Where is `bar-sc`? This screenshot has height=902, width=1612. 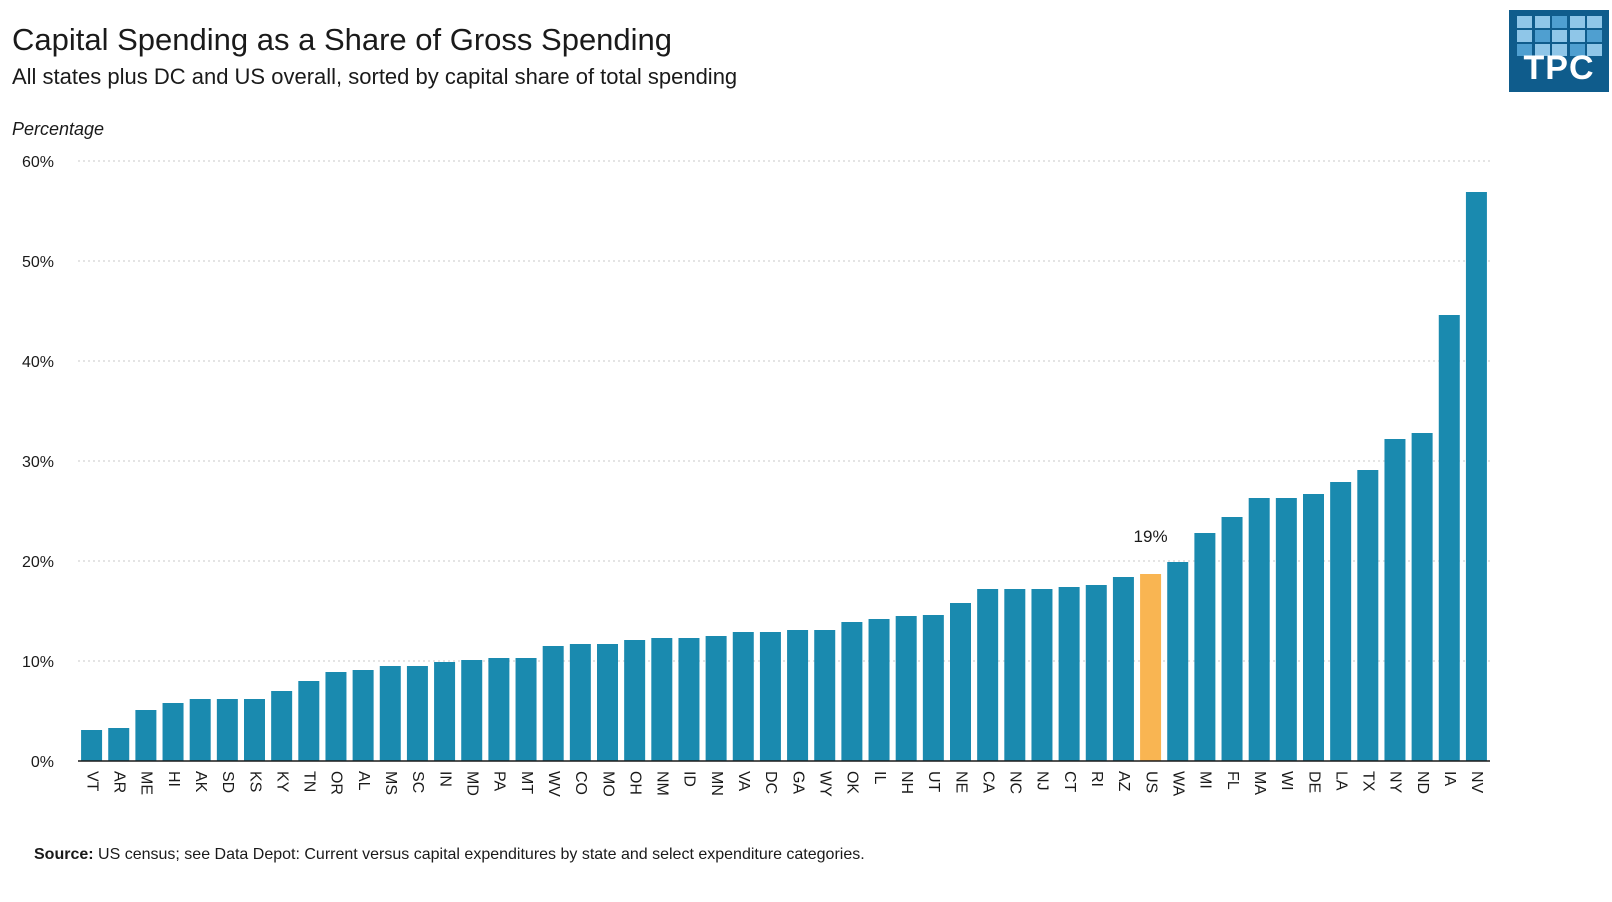
bar-sc is located at coordinates (417, 713).